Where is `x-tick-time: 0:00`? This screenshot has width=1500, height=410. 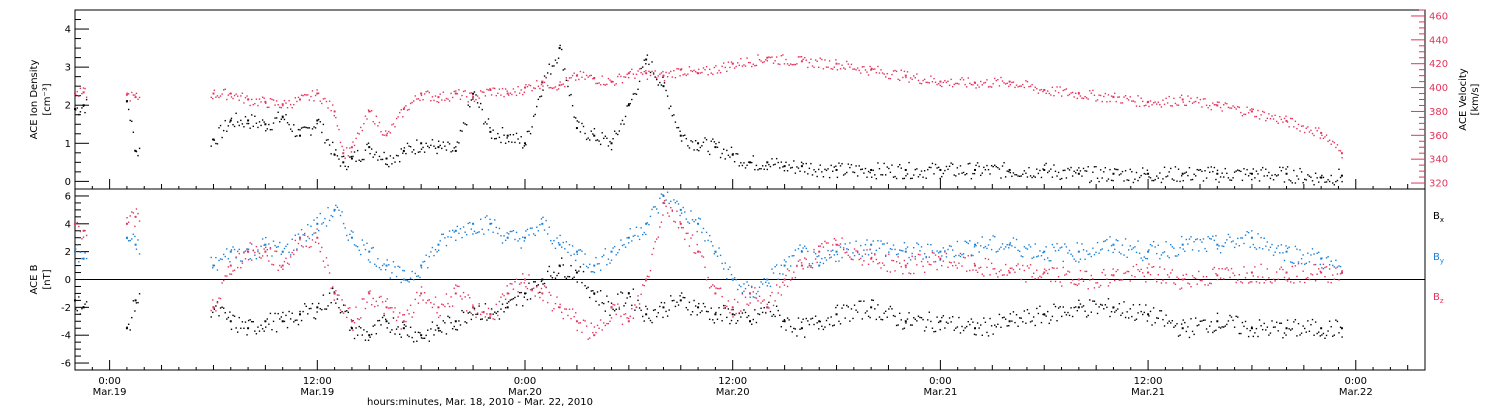
x-tick-time: 0:00 is located at coordinates (109, 381).